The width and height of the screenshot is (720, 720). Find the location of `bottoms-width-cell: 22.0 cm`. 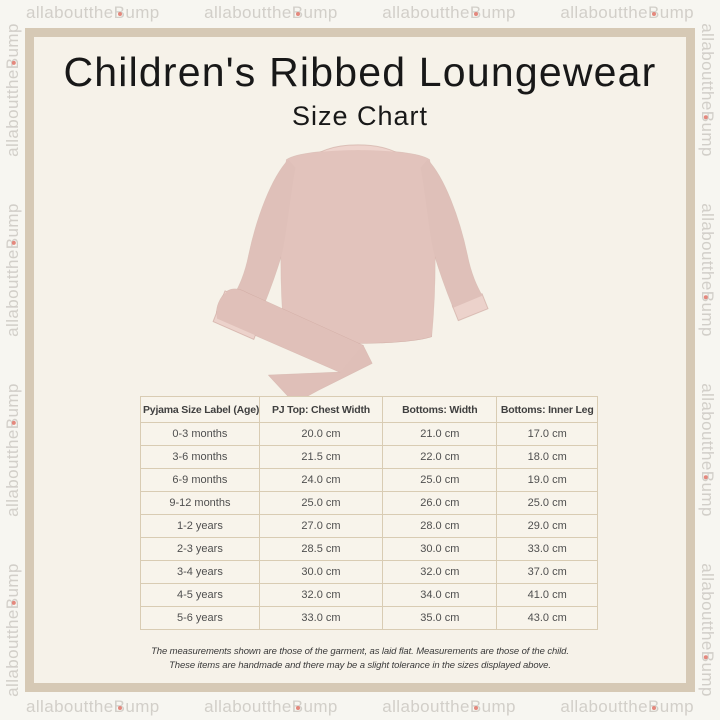

bottoms-width-cell: 22.0 cm is located at coordinates (440, 457).